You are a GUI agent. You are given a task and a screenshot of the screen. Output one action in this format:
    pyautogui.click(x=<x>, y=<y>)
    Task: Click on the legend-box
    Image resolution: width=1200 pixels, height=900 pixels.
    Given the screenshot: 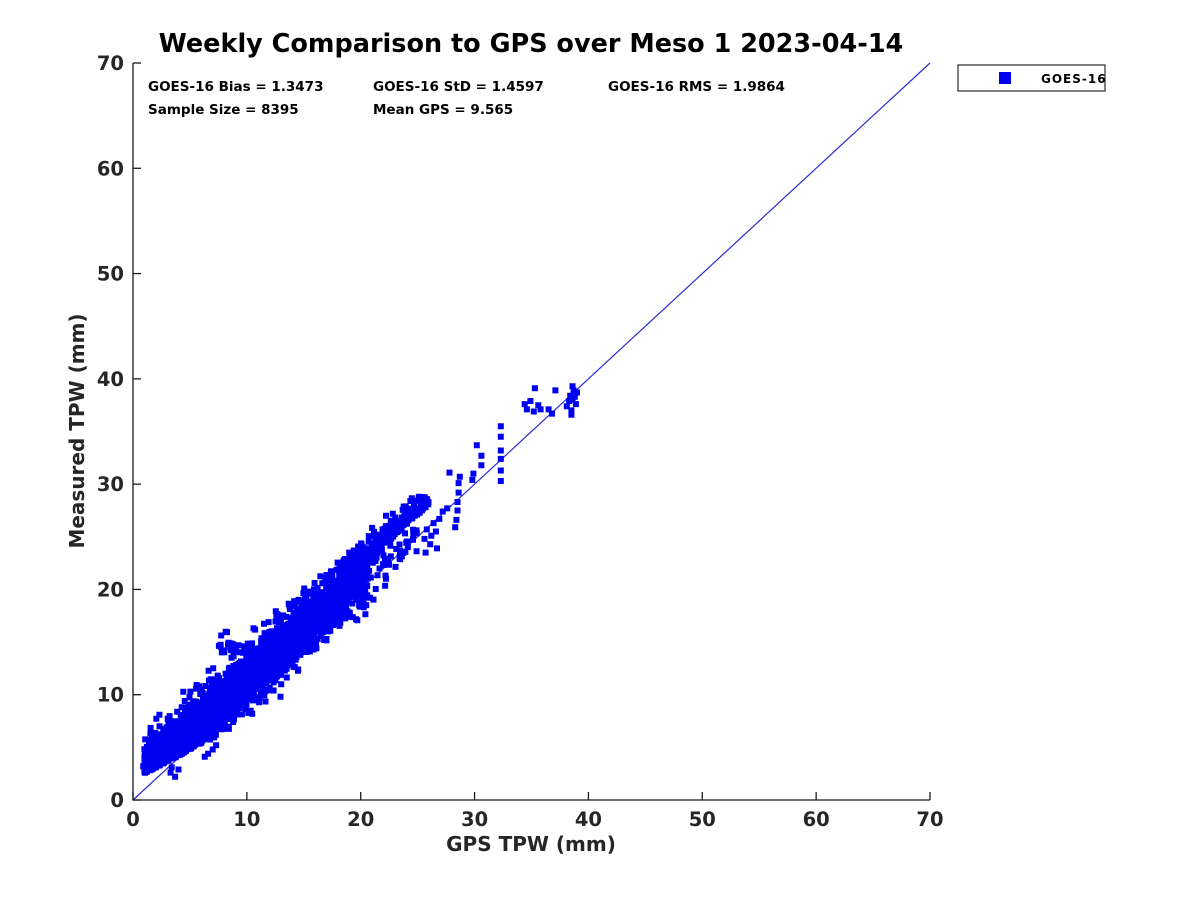 What is the action you would take?
    pyautogui.click(x=1031, y=78)
    